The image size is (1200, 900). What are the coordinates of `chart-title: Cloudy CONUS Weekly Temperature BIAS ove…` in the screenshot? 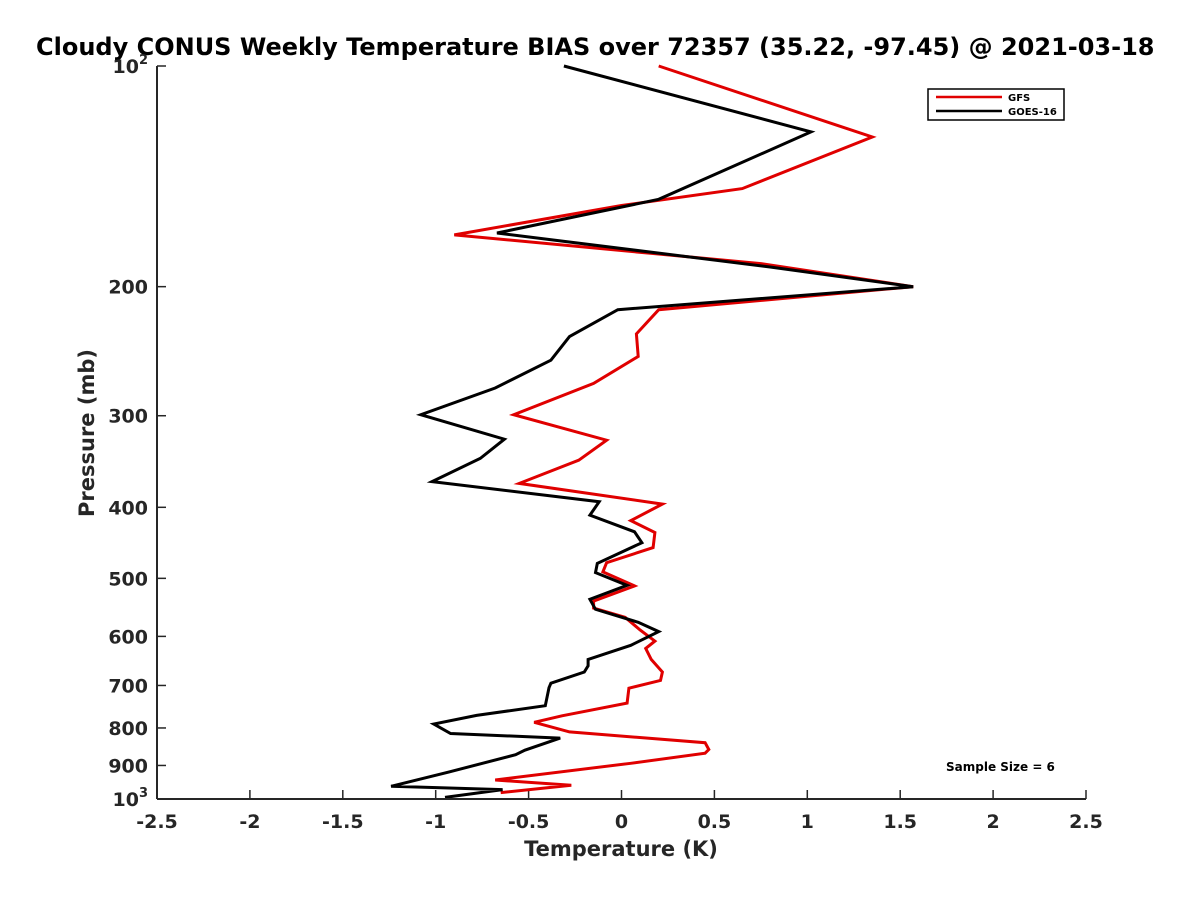 It's located at (595, 47).